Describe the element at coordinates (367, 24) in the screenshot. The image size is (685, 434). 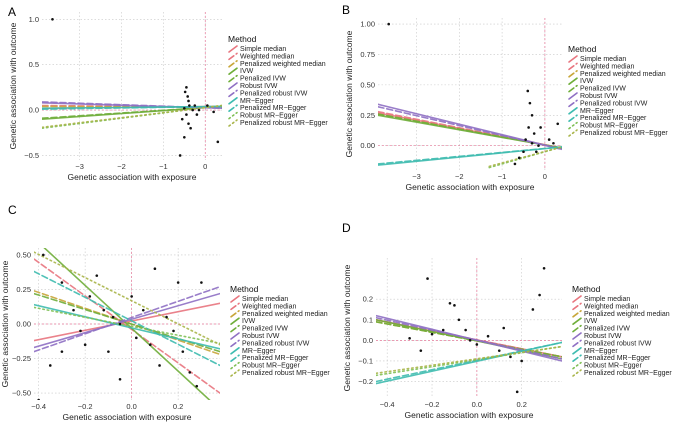
I see `y-tick-label: 1.00` at that location.